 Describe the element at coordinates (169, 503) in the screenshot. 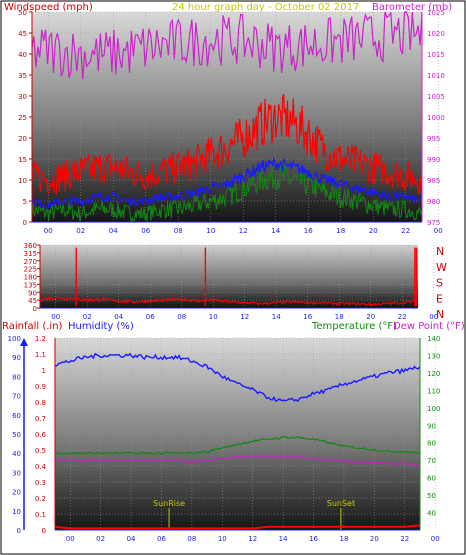

I see `sunrise-label: SunRise` at that location.